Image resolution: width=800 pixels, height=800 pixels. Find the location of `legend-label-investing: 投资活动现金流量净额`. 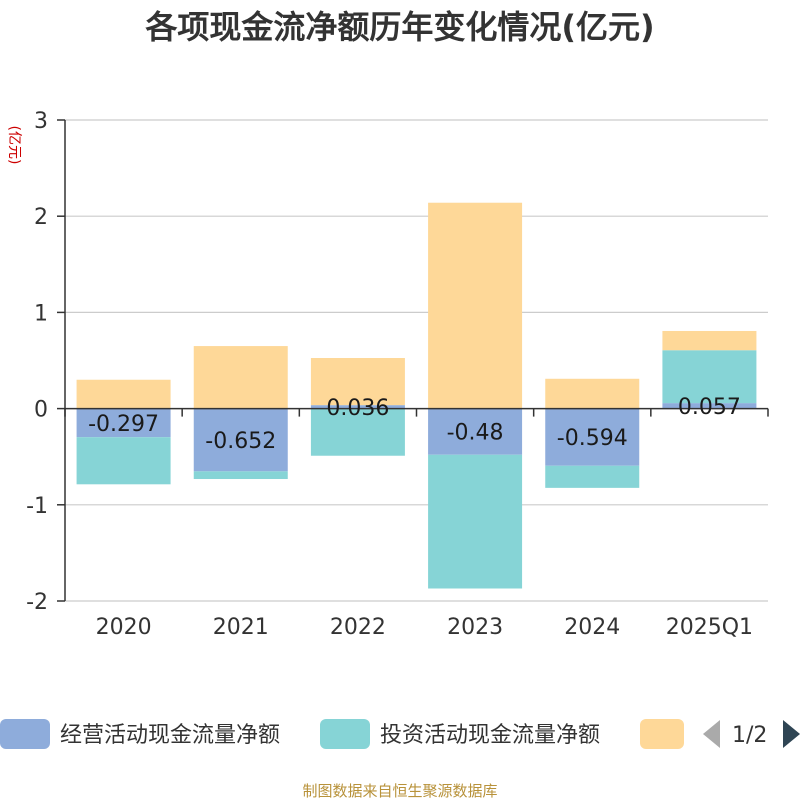

legend-label-investing: 投资活动现金流量净额 is located at coordinates (490, 735).